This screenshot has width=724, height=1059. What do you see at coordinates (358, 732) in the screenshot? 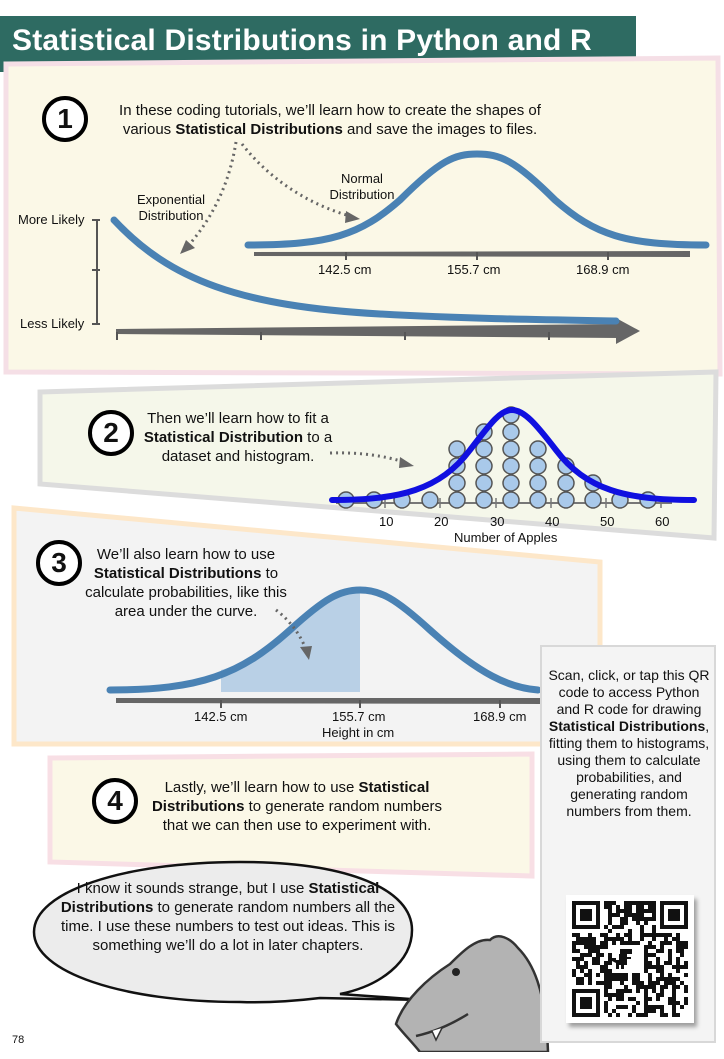
I see `s3-xlabel: Height in cm` at bounding box center [358, 732].